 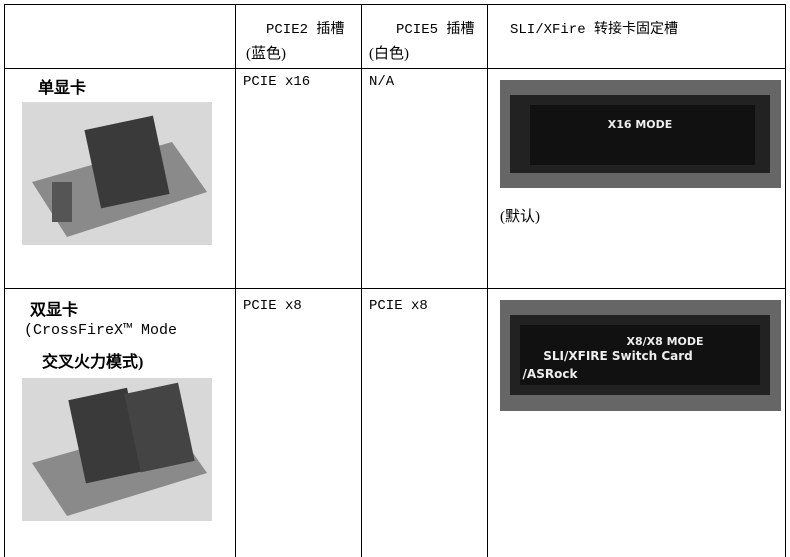 What do you see at coordinates (305, 30) in the screenshot?
I see `header-cell: PCIE2 插槽` at bounding box center [305, 30].